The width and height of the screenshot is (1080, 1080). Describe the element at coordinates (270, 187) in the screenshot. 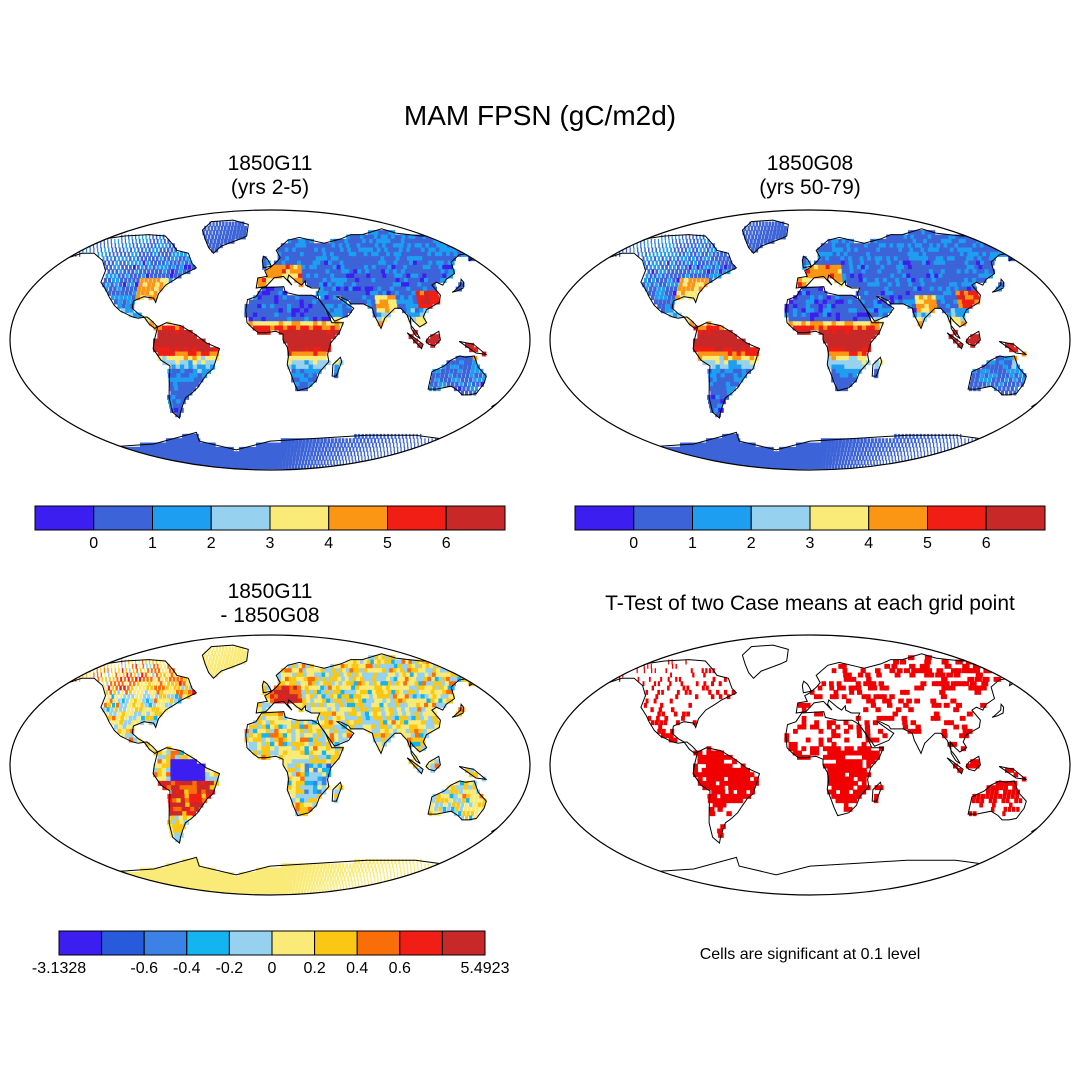

I see `panel1-title-line2: (yrs 2-5)` at that location.